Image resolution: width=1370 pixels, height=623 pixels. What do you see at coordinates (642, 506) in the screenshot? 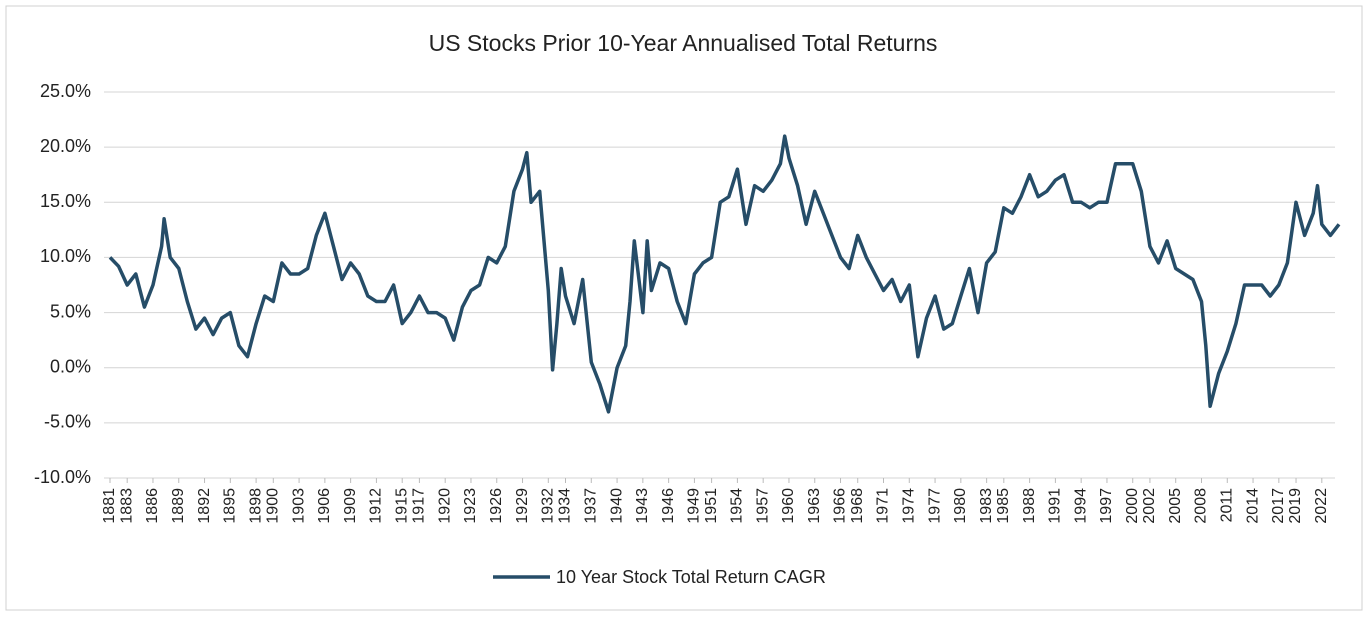
I see `x-tick-label: 1943` at bounding box center [642, 506].